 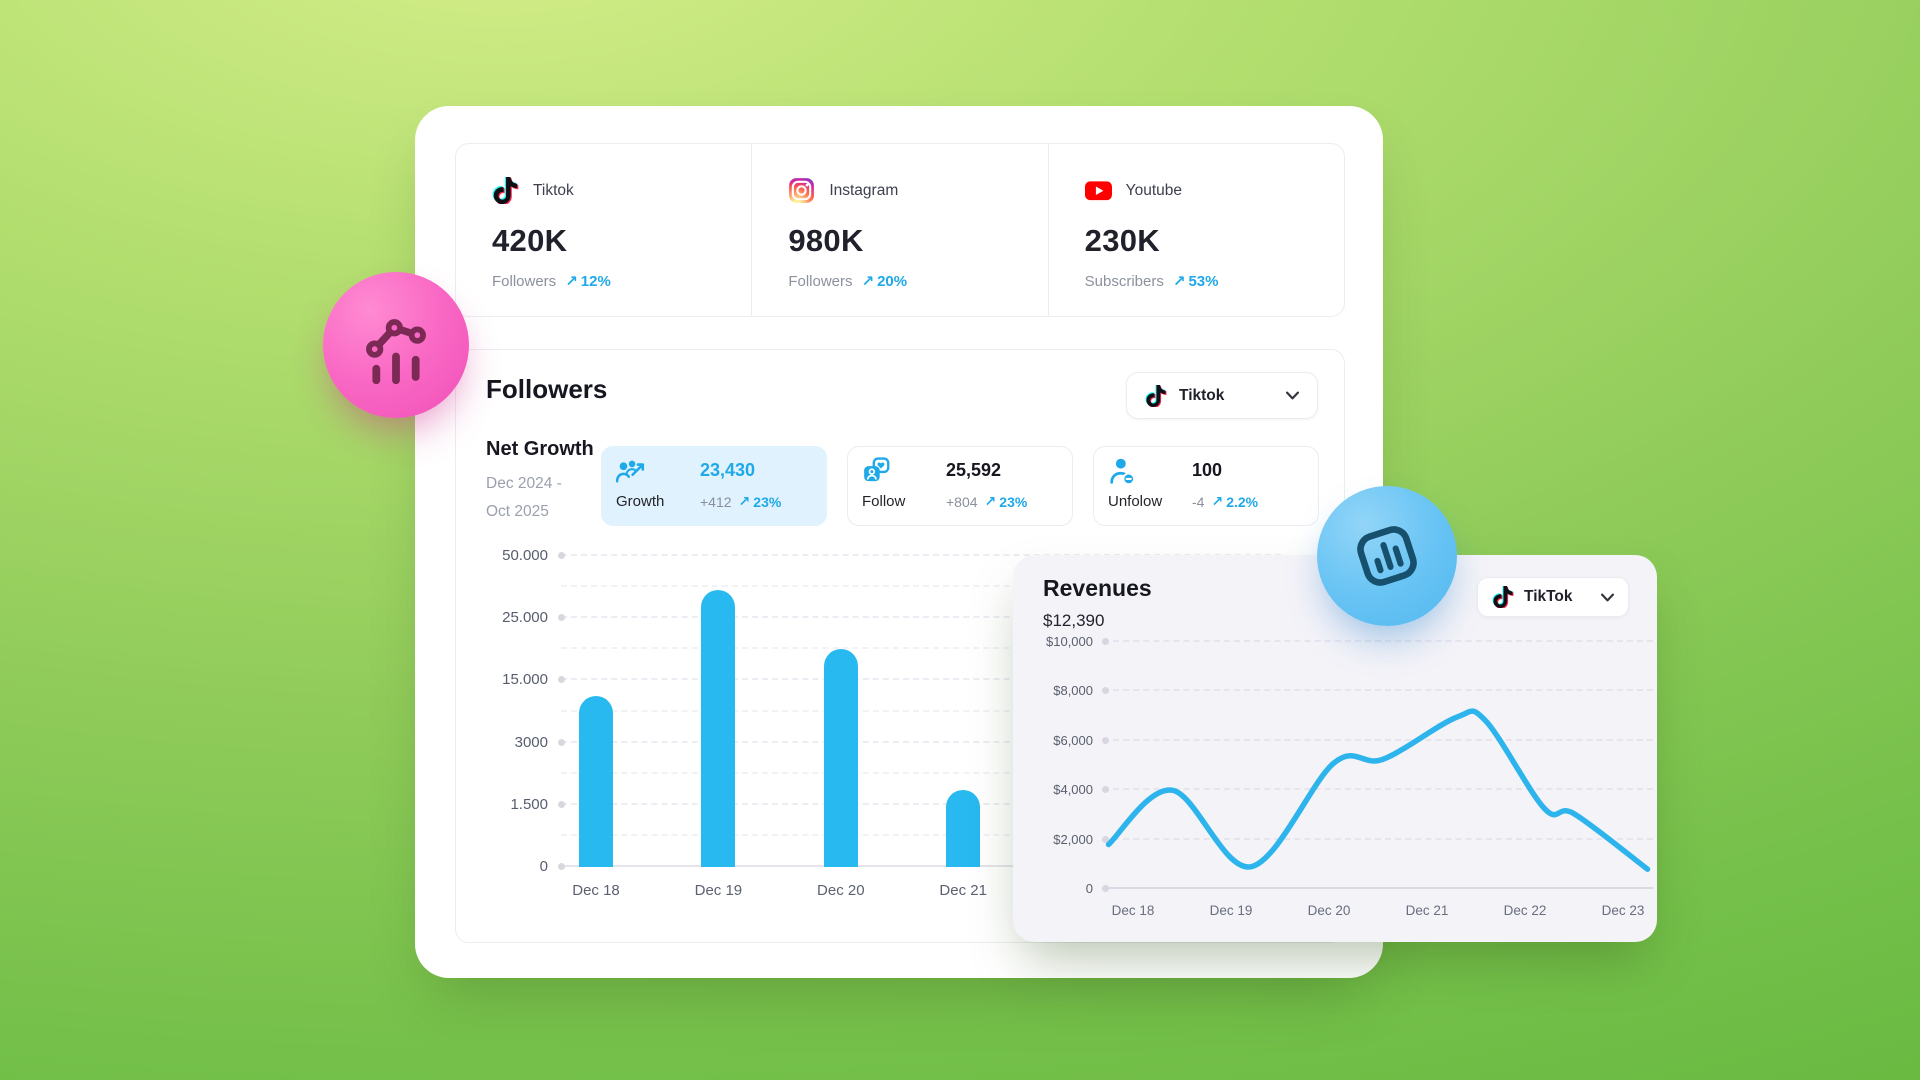 I want to click on x-tick-label: Dec 23, so click(x=1623, y=910).